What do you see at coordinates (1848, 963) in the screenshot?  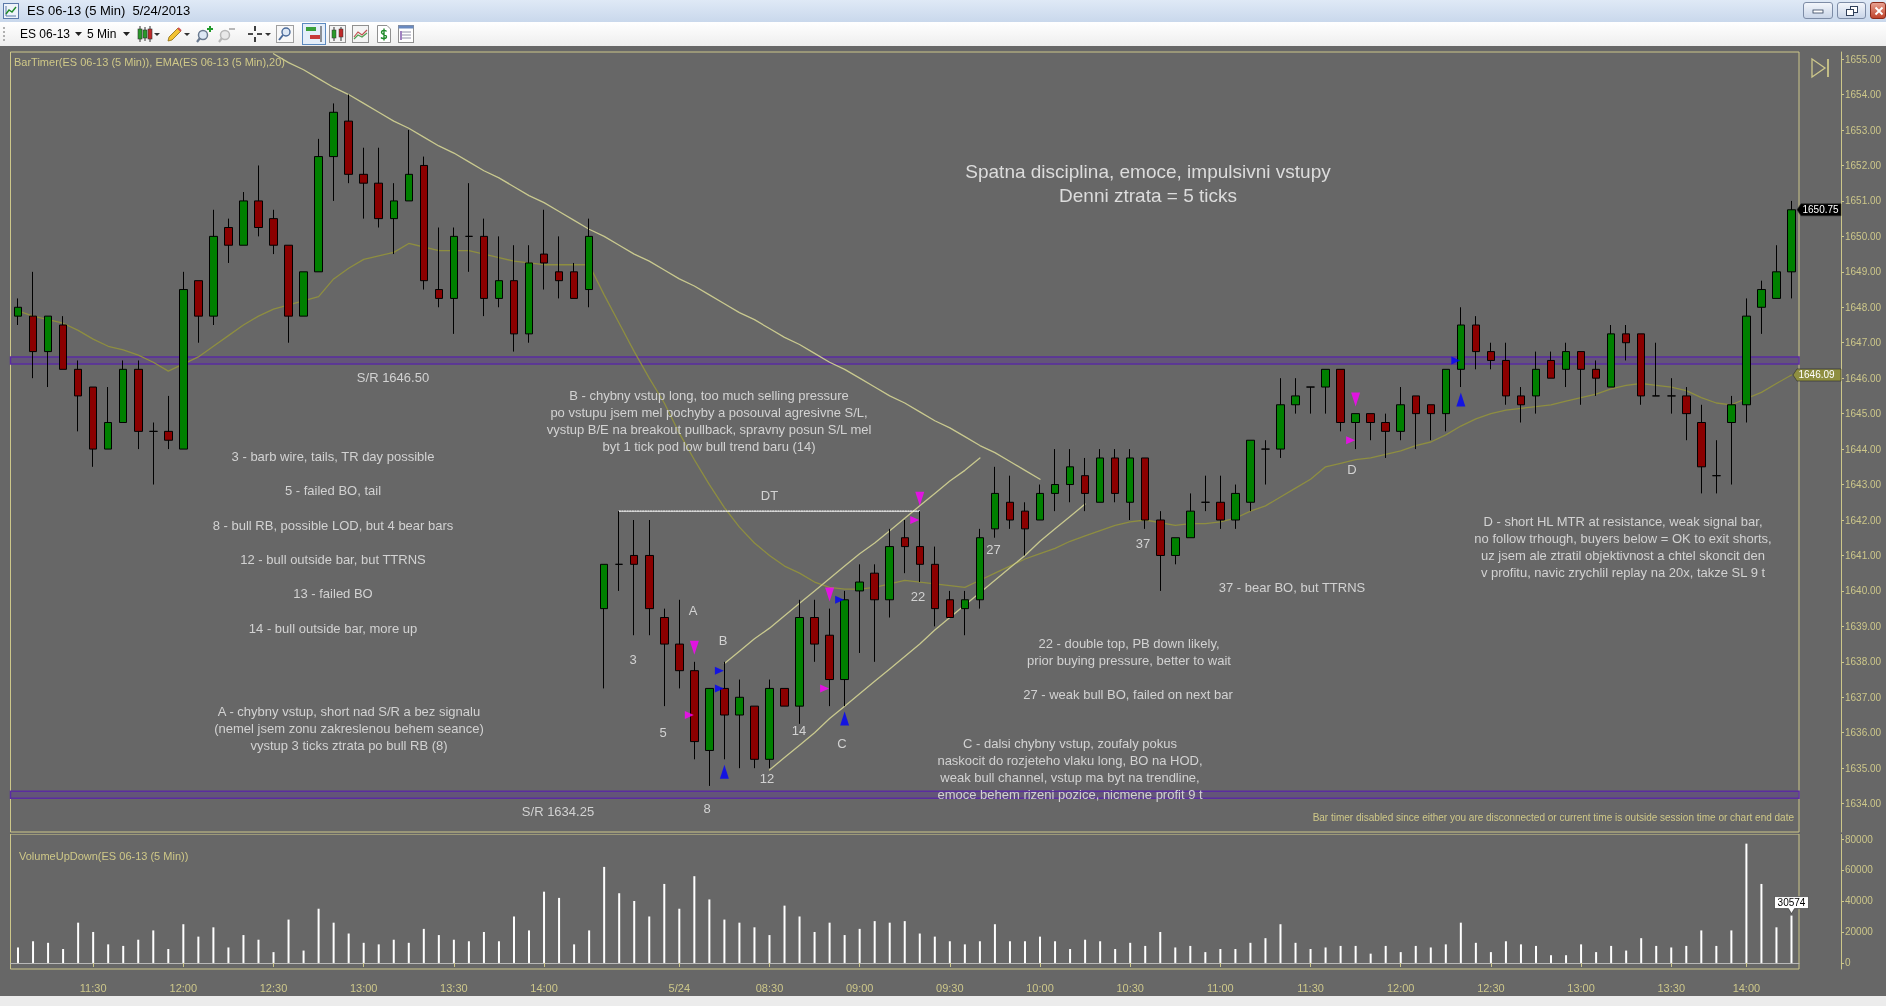 I see `y-tick-label: 0` at bounding box center [1848, 963].